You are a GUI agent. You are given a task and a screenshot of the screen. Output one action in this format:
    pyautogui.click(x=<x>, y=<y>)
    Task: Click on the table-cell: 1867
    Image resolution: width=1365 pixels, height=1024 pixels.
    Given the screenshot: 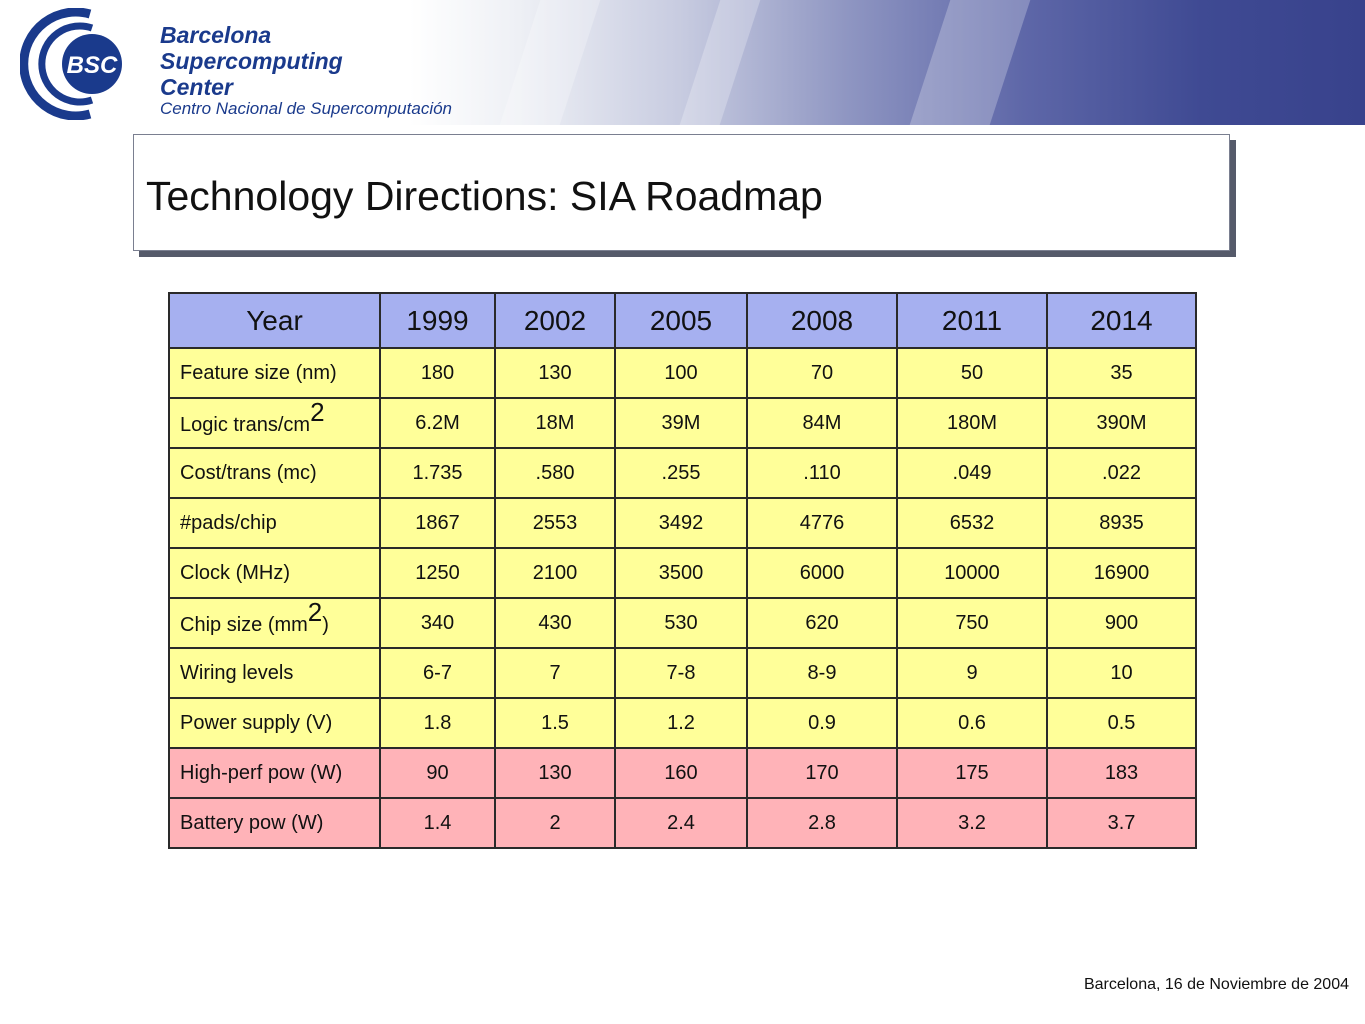 What is the action you would take?
    pyautogui.click(x=437, y=523)
    